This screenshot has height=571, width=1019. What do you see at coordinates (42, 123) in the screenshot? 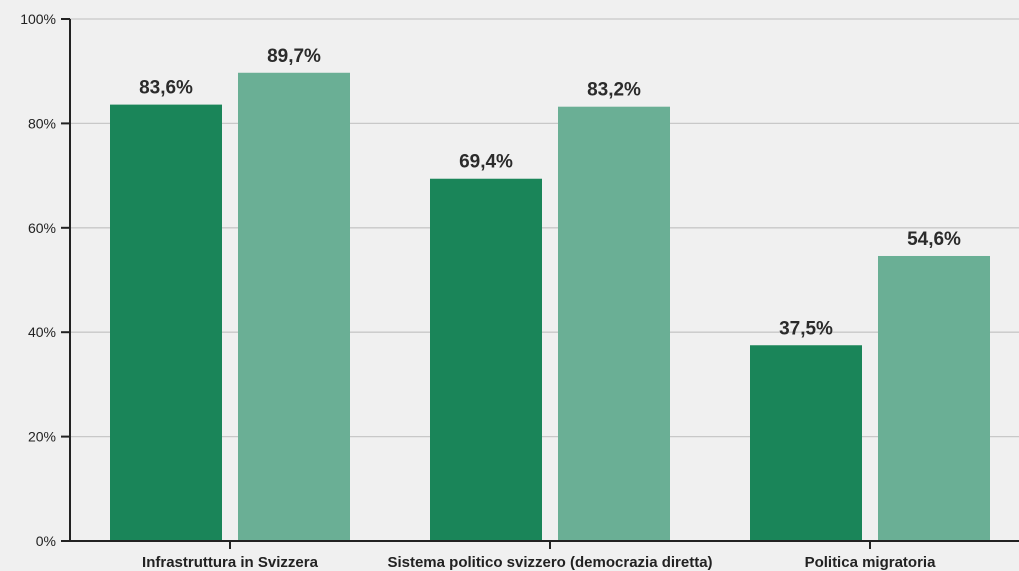
I see `y-tick-label: 80%` at bounding box center [42, 123].